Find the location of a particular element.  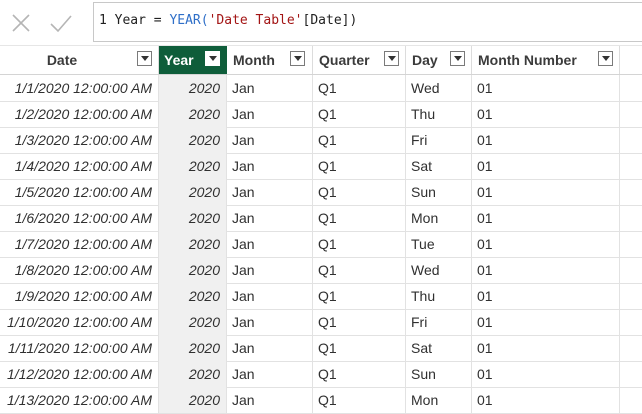

table-row: 1/8/2020 12:00:00 AM 2020 Jan Q1 Wed 01 is located at coordinates (321, 270).